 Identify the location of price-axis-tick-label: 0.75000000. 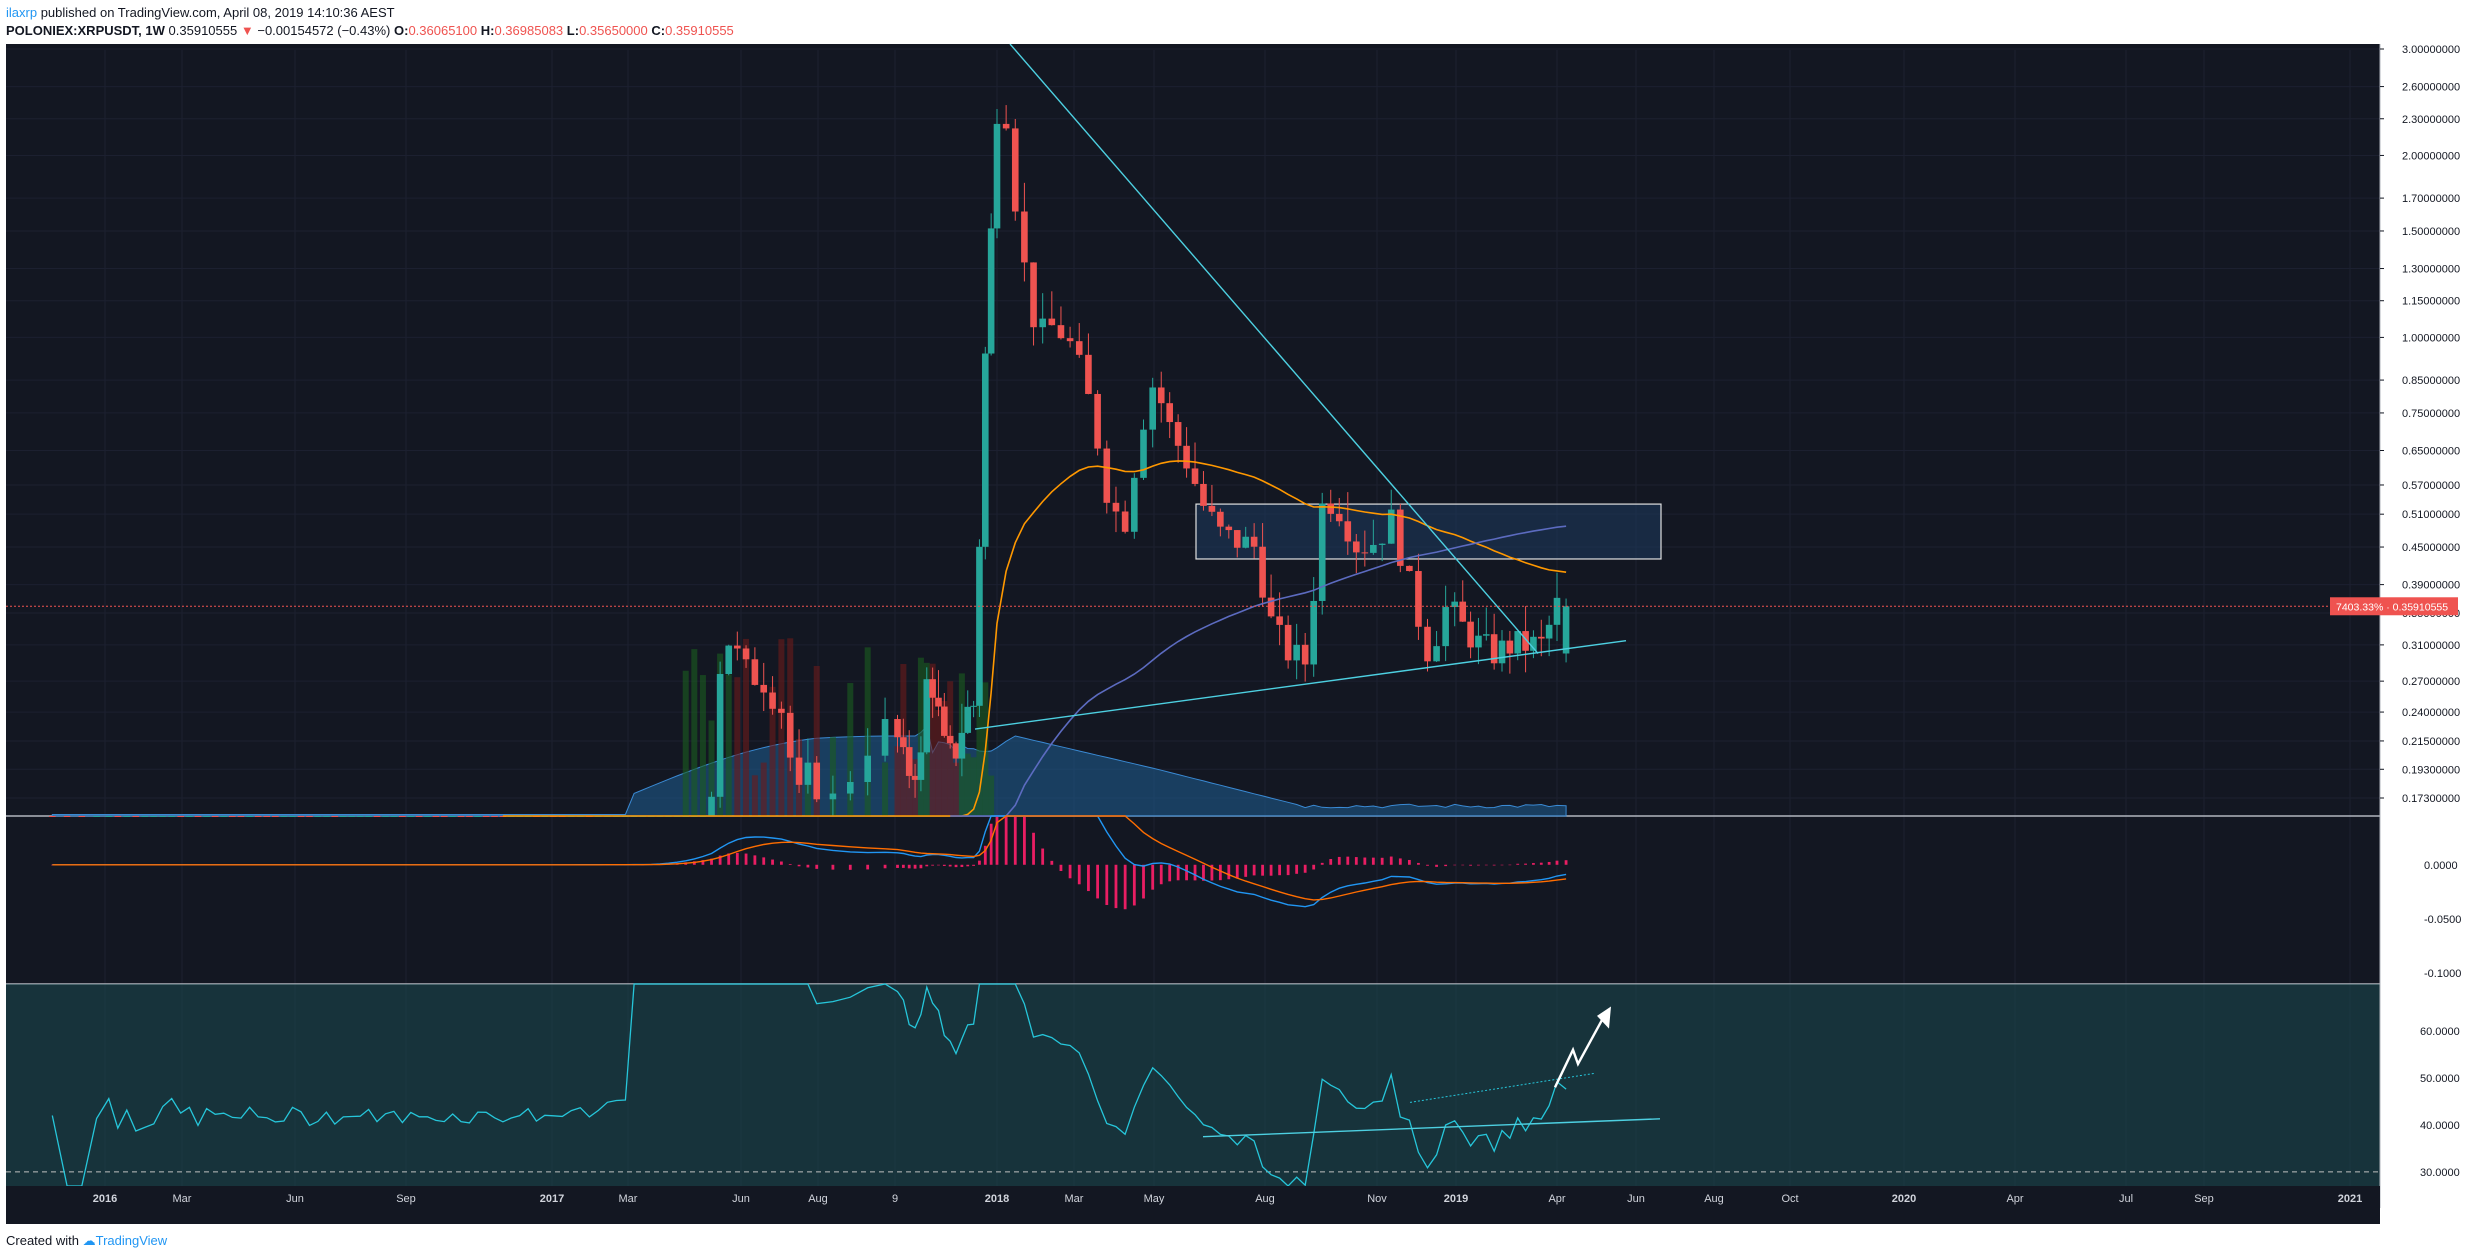
(2431, 414).